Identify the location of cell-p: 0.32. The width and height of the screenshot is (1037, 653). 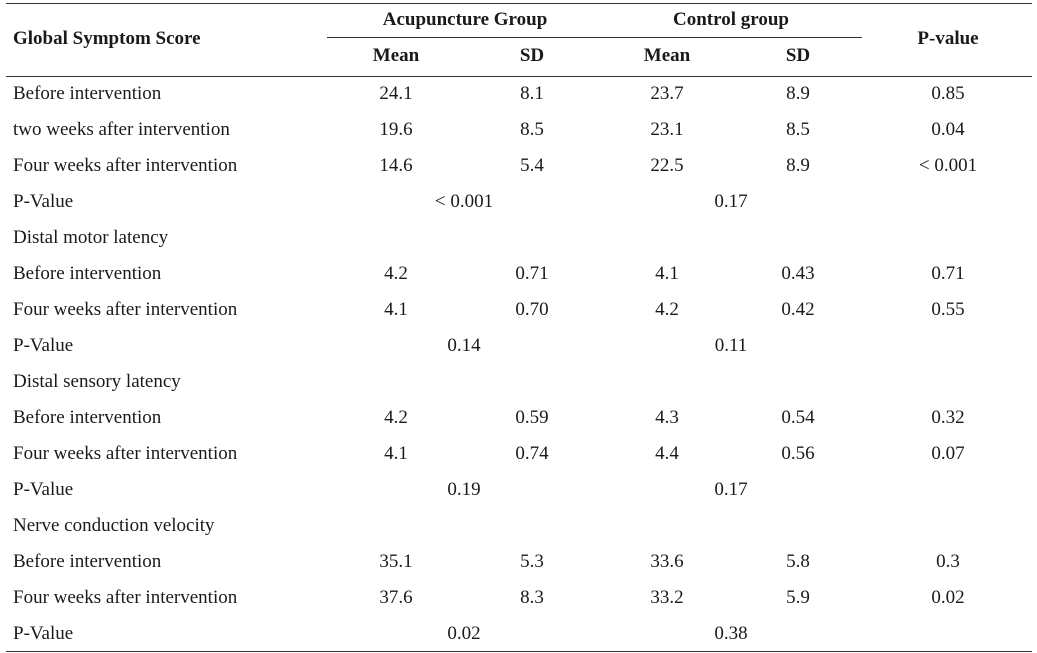
(948, 417).